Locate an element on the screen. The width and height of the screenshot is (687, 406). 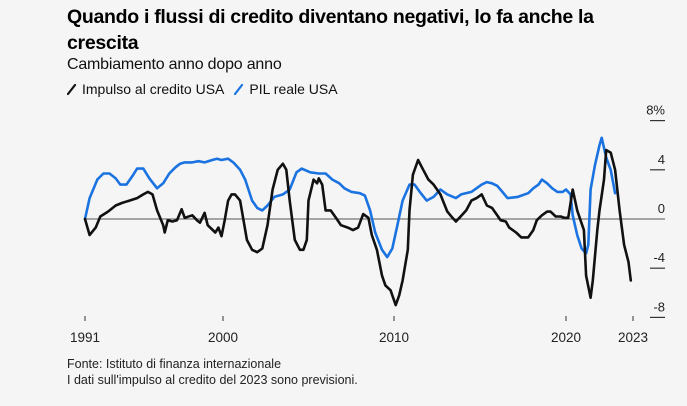
y-tick-label: -4 is located at coordinates (659, 257).